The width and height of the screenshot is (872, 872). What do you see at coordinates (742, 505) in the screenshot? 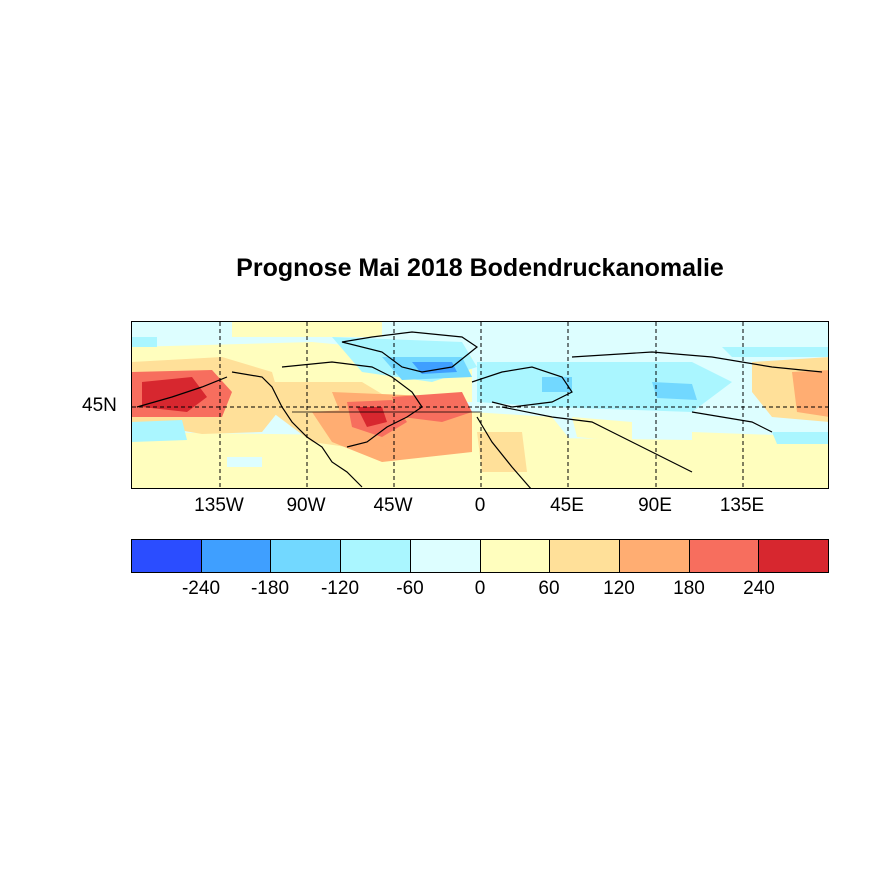
I see `x-tick: 135E` at bounding box center [742, 505].